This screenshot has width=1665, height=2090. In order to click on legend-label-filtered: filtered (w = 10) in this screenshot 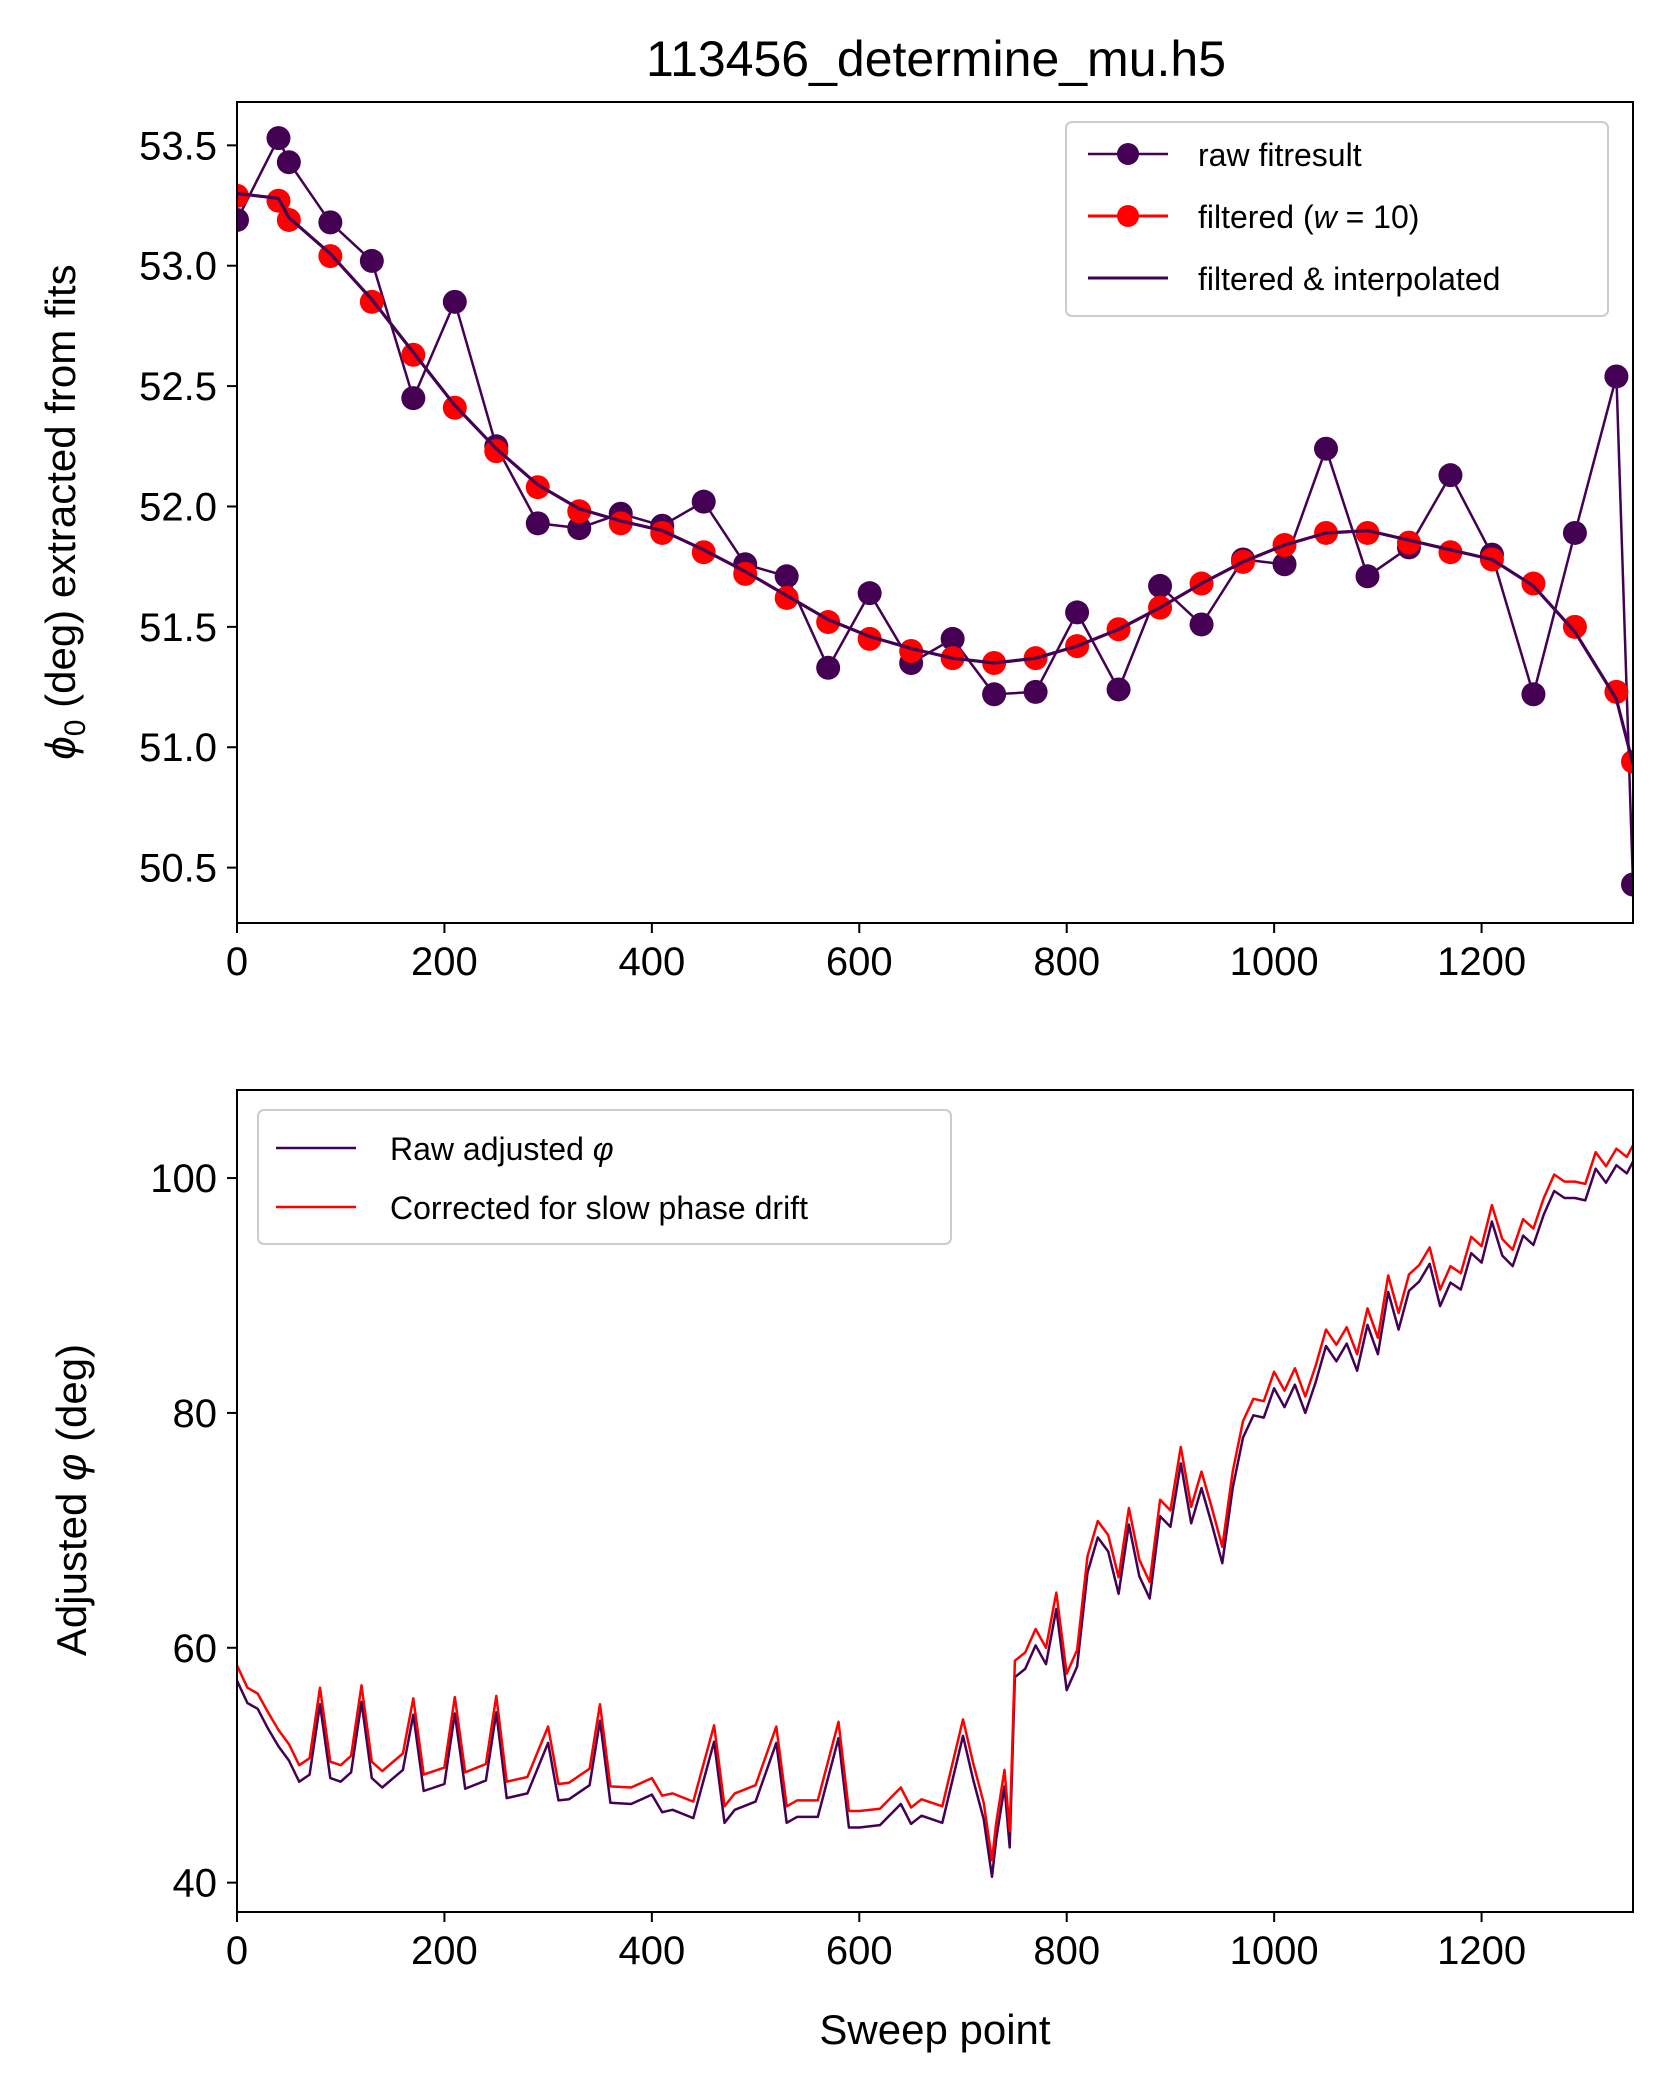, I will do `click(1308, 217)`.